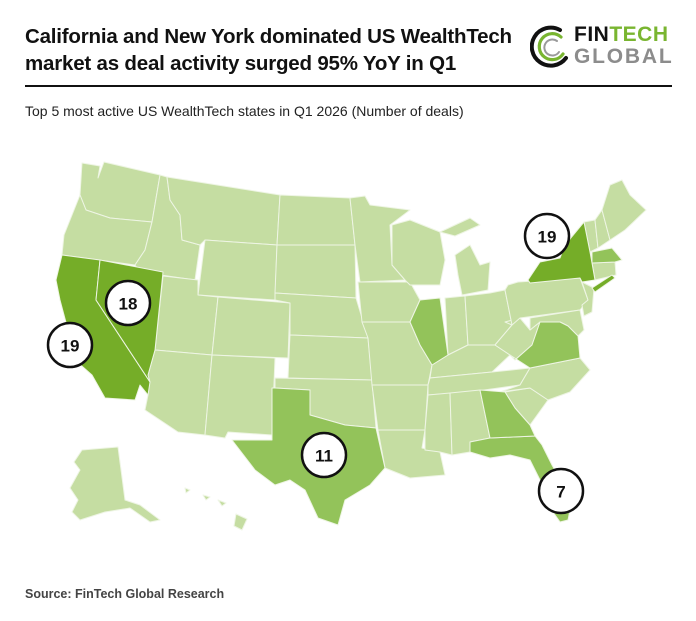 Image resolution: width=696 pixels, height=621 pixels. I want to click on ring-logo-icon, so click(549, 46).